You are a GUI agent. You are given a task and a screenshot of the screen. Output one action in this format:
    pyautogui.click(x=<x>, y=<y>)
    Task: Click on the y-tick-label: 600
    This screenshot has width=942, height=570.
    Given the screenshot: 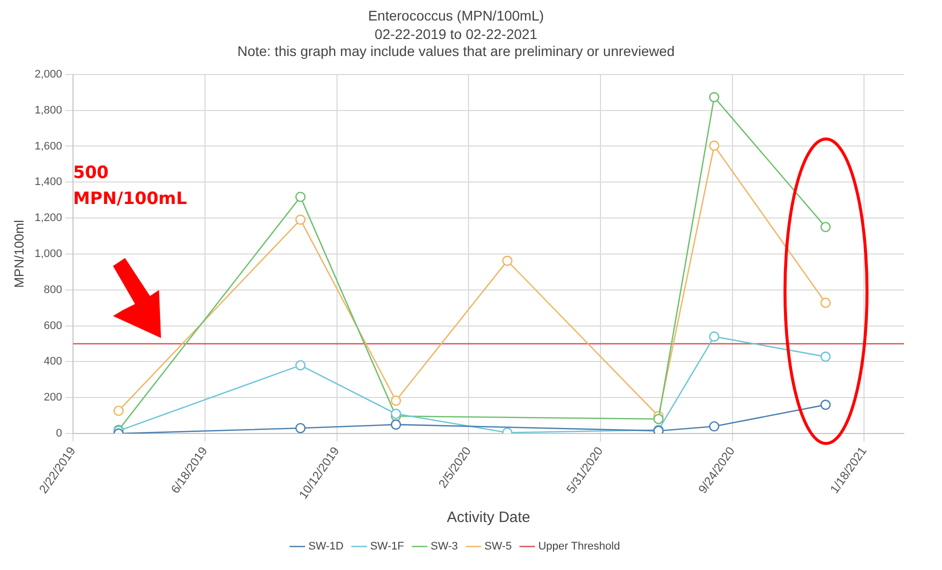 What is the action you would take?
    pyautogui.click(x=53, y=326)
    